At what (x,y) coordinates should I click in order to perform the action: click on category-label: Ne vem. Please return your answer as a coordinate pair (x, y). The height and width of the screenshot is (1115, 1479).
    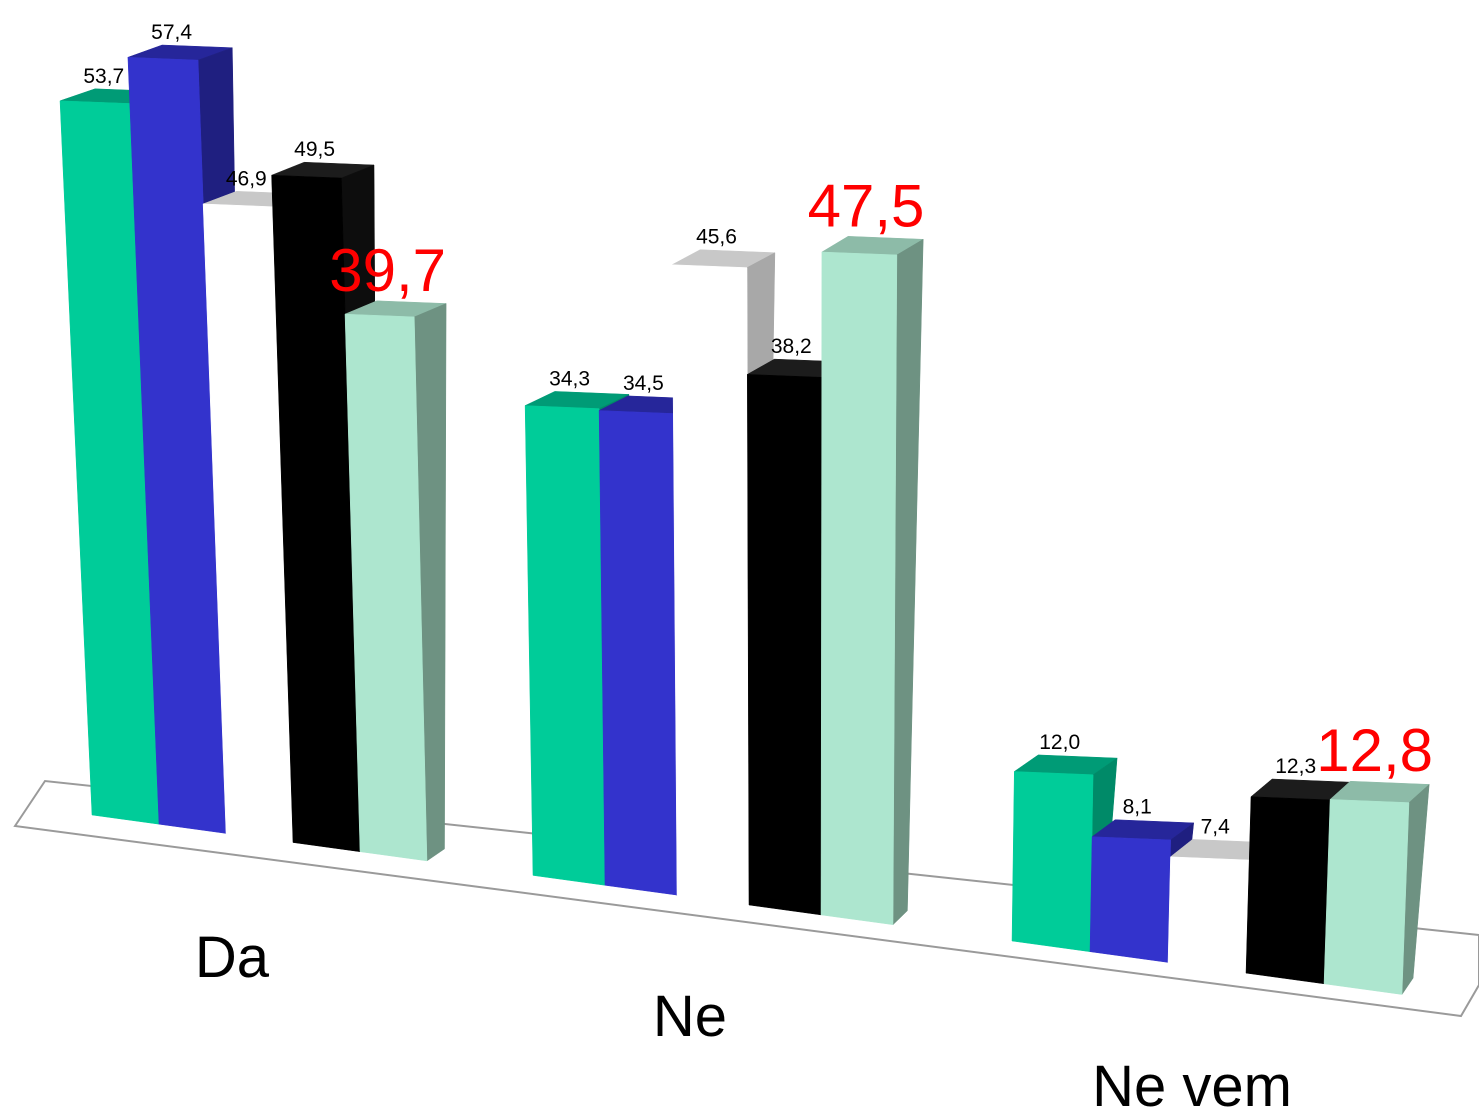
    Looking at the image, I should click on (1192, 1084).